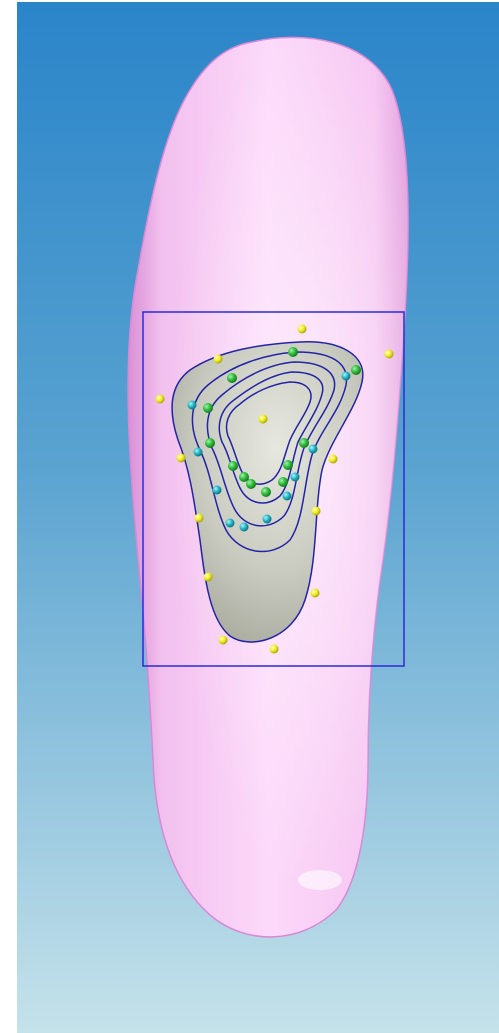 The width and height of the screenshot is (499, 1033). What do you see at coordinates (320, 880) in the screenshot?
I see `insole-heel-shine` at bounding box center [320, 880].